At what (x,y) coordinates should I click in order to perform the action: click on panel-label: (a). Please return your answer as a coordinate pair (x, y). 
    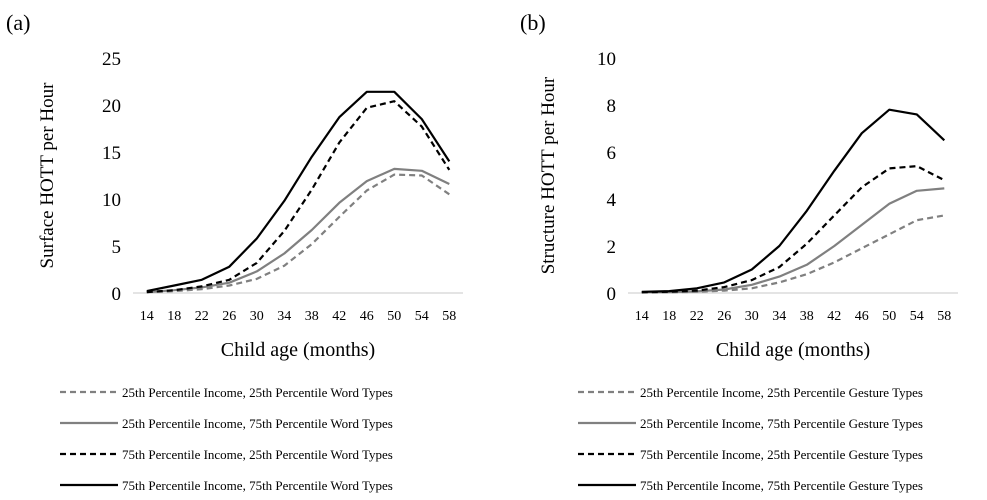
    Looking at the image, I should click on (18, 22).